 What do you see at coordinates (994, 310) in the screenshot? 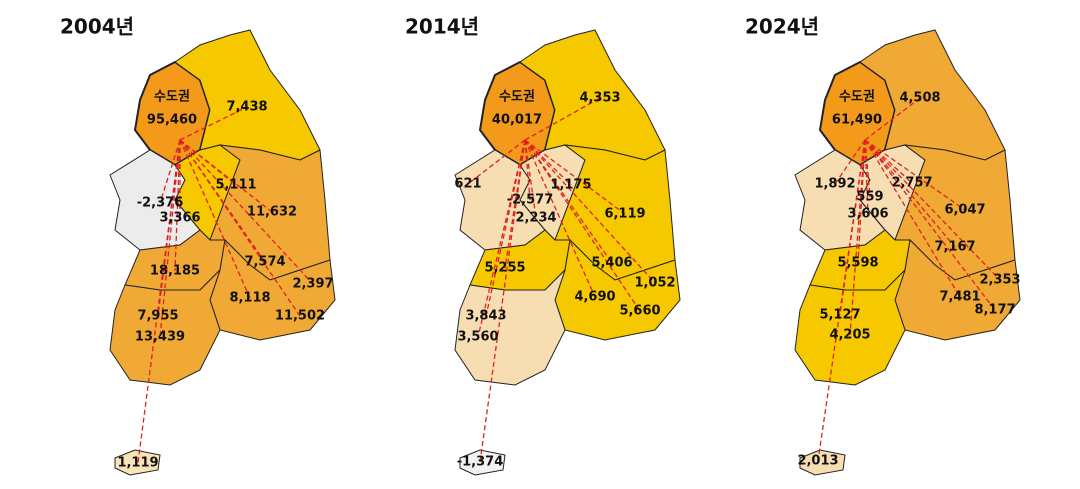
I see `region-label: 8,177` at bounding box center [994, 310].